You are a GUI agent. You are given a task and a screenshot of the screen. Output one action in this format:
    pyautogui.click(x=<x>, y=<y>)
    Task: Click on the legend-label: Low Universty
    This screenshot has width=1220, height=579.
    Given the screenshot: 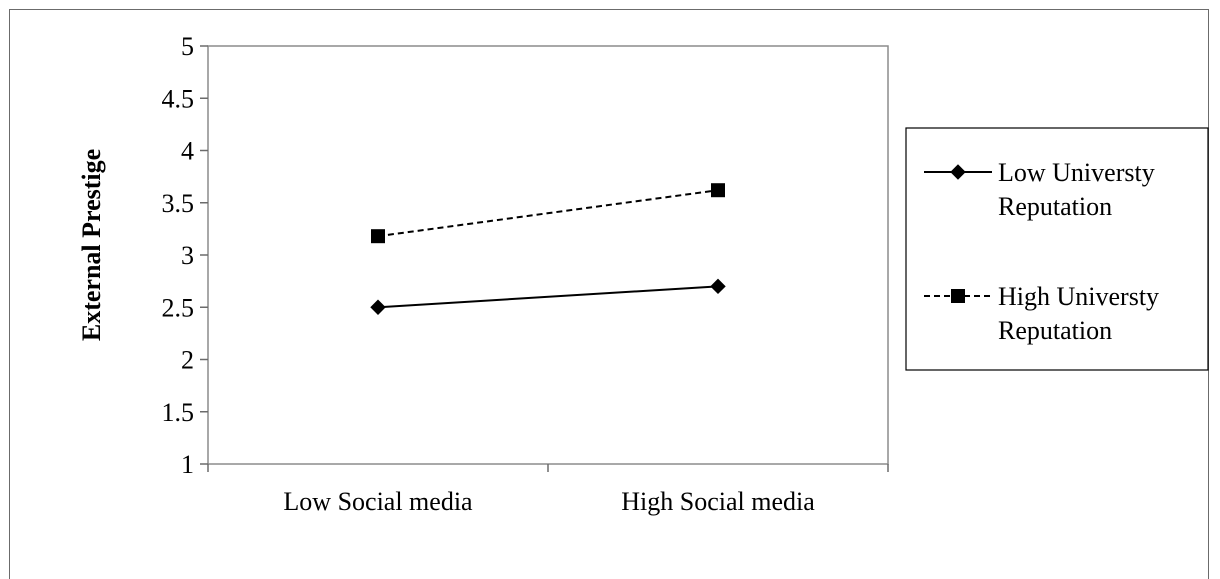 What is the action you would take?
    pyautogui.click(x=1076, y=172)
    